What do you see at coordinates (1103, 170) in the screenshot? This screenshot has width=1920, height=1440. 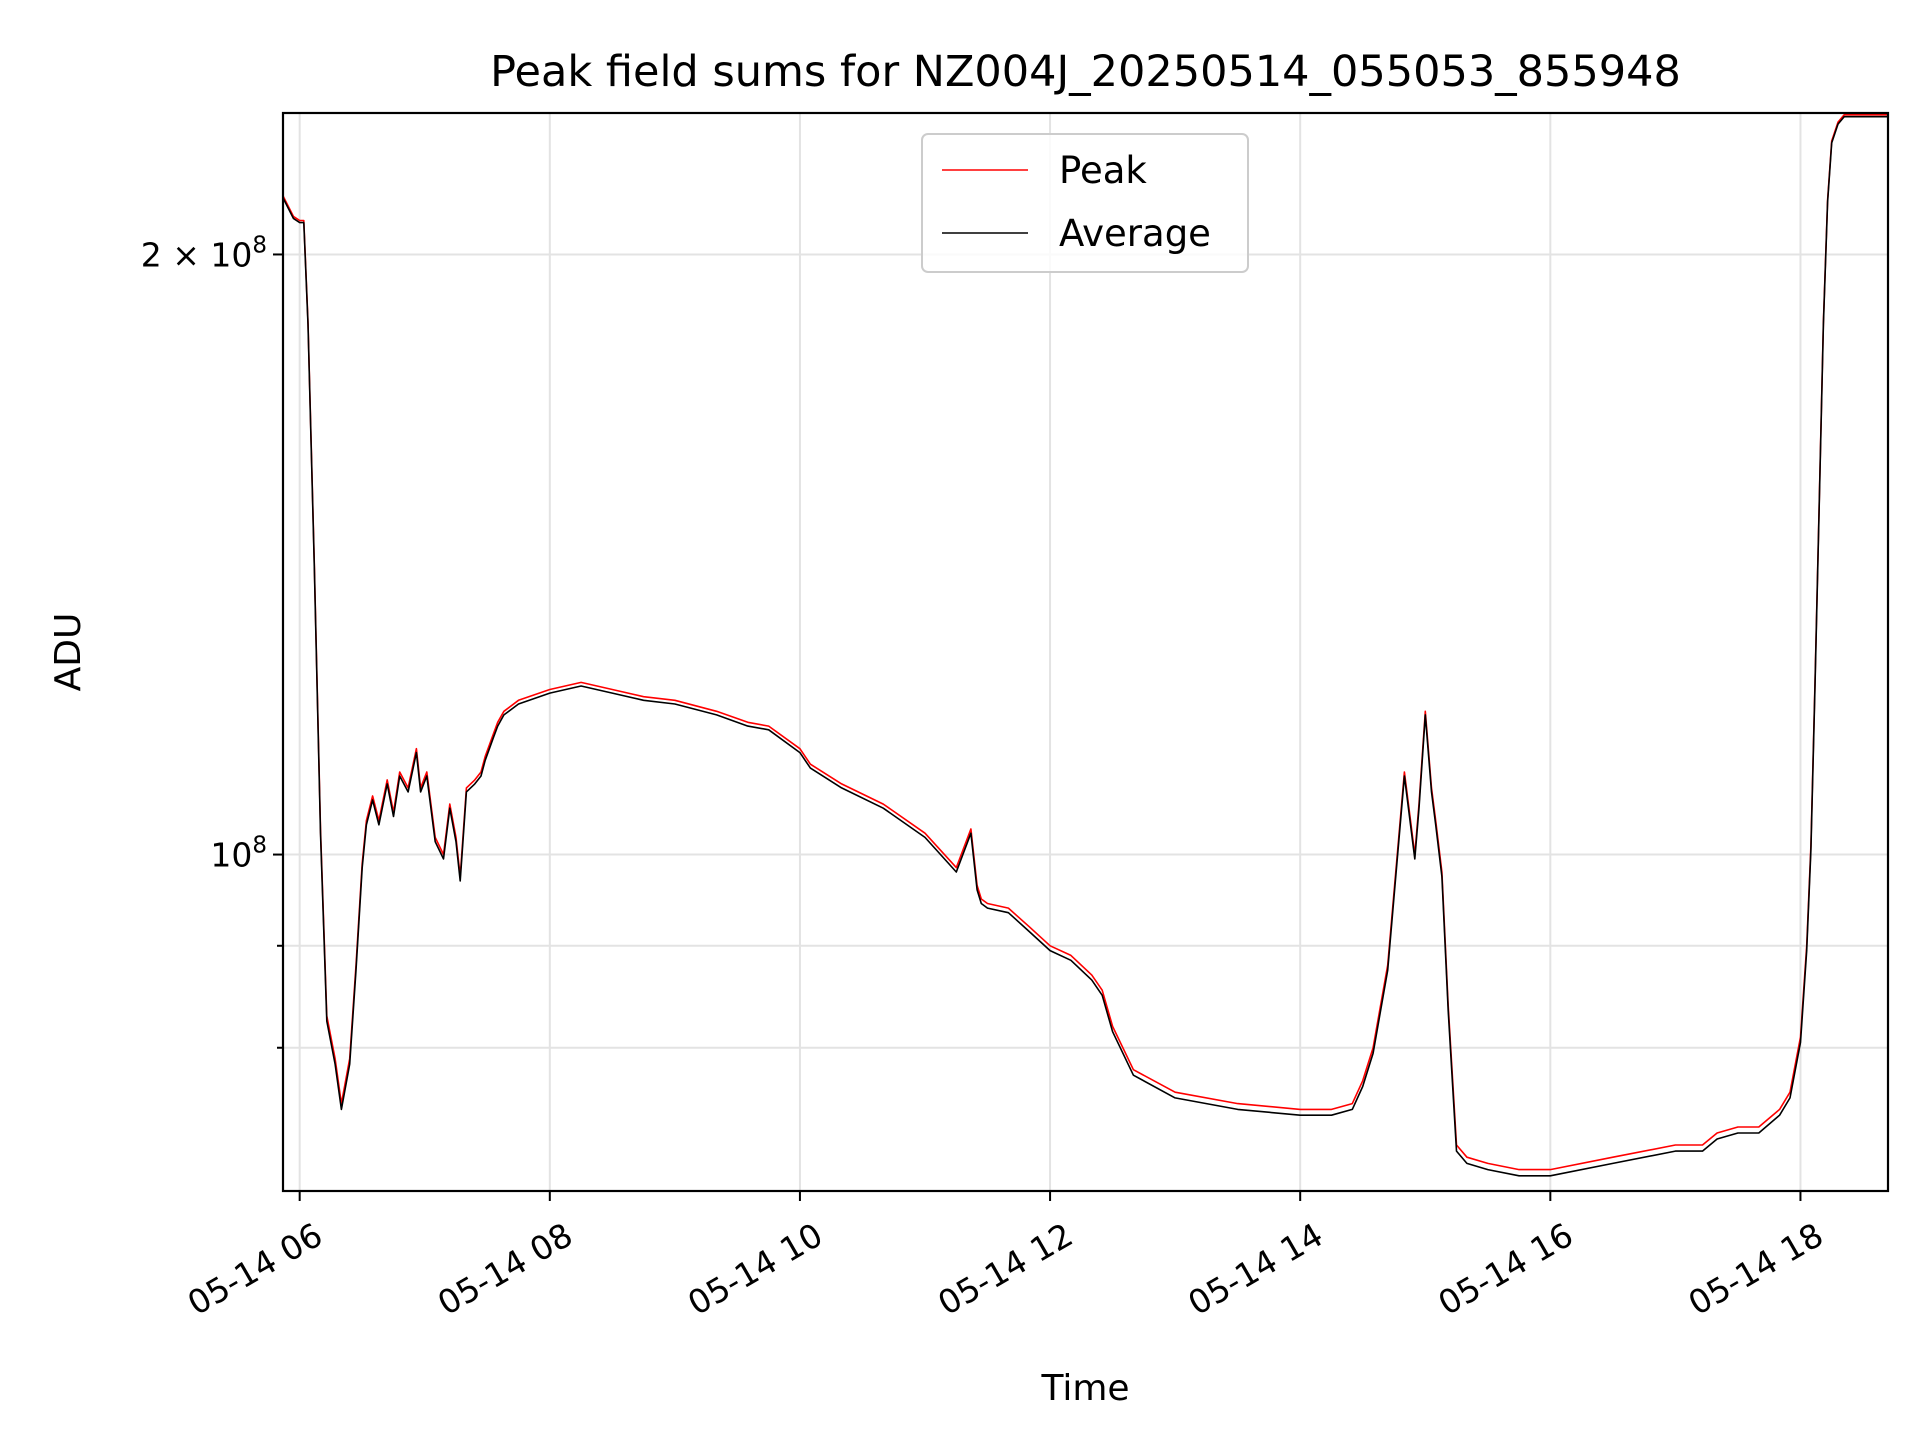 I see `legend-label-peak: Peak` at bounding box center [1103, 170].